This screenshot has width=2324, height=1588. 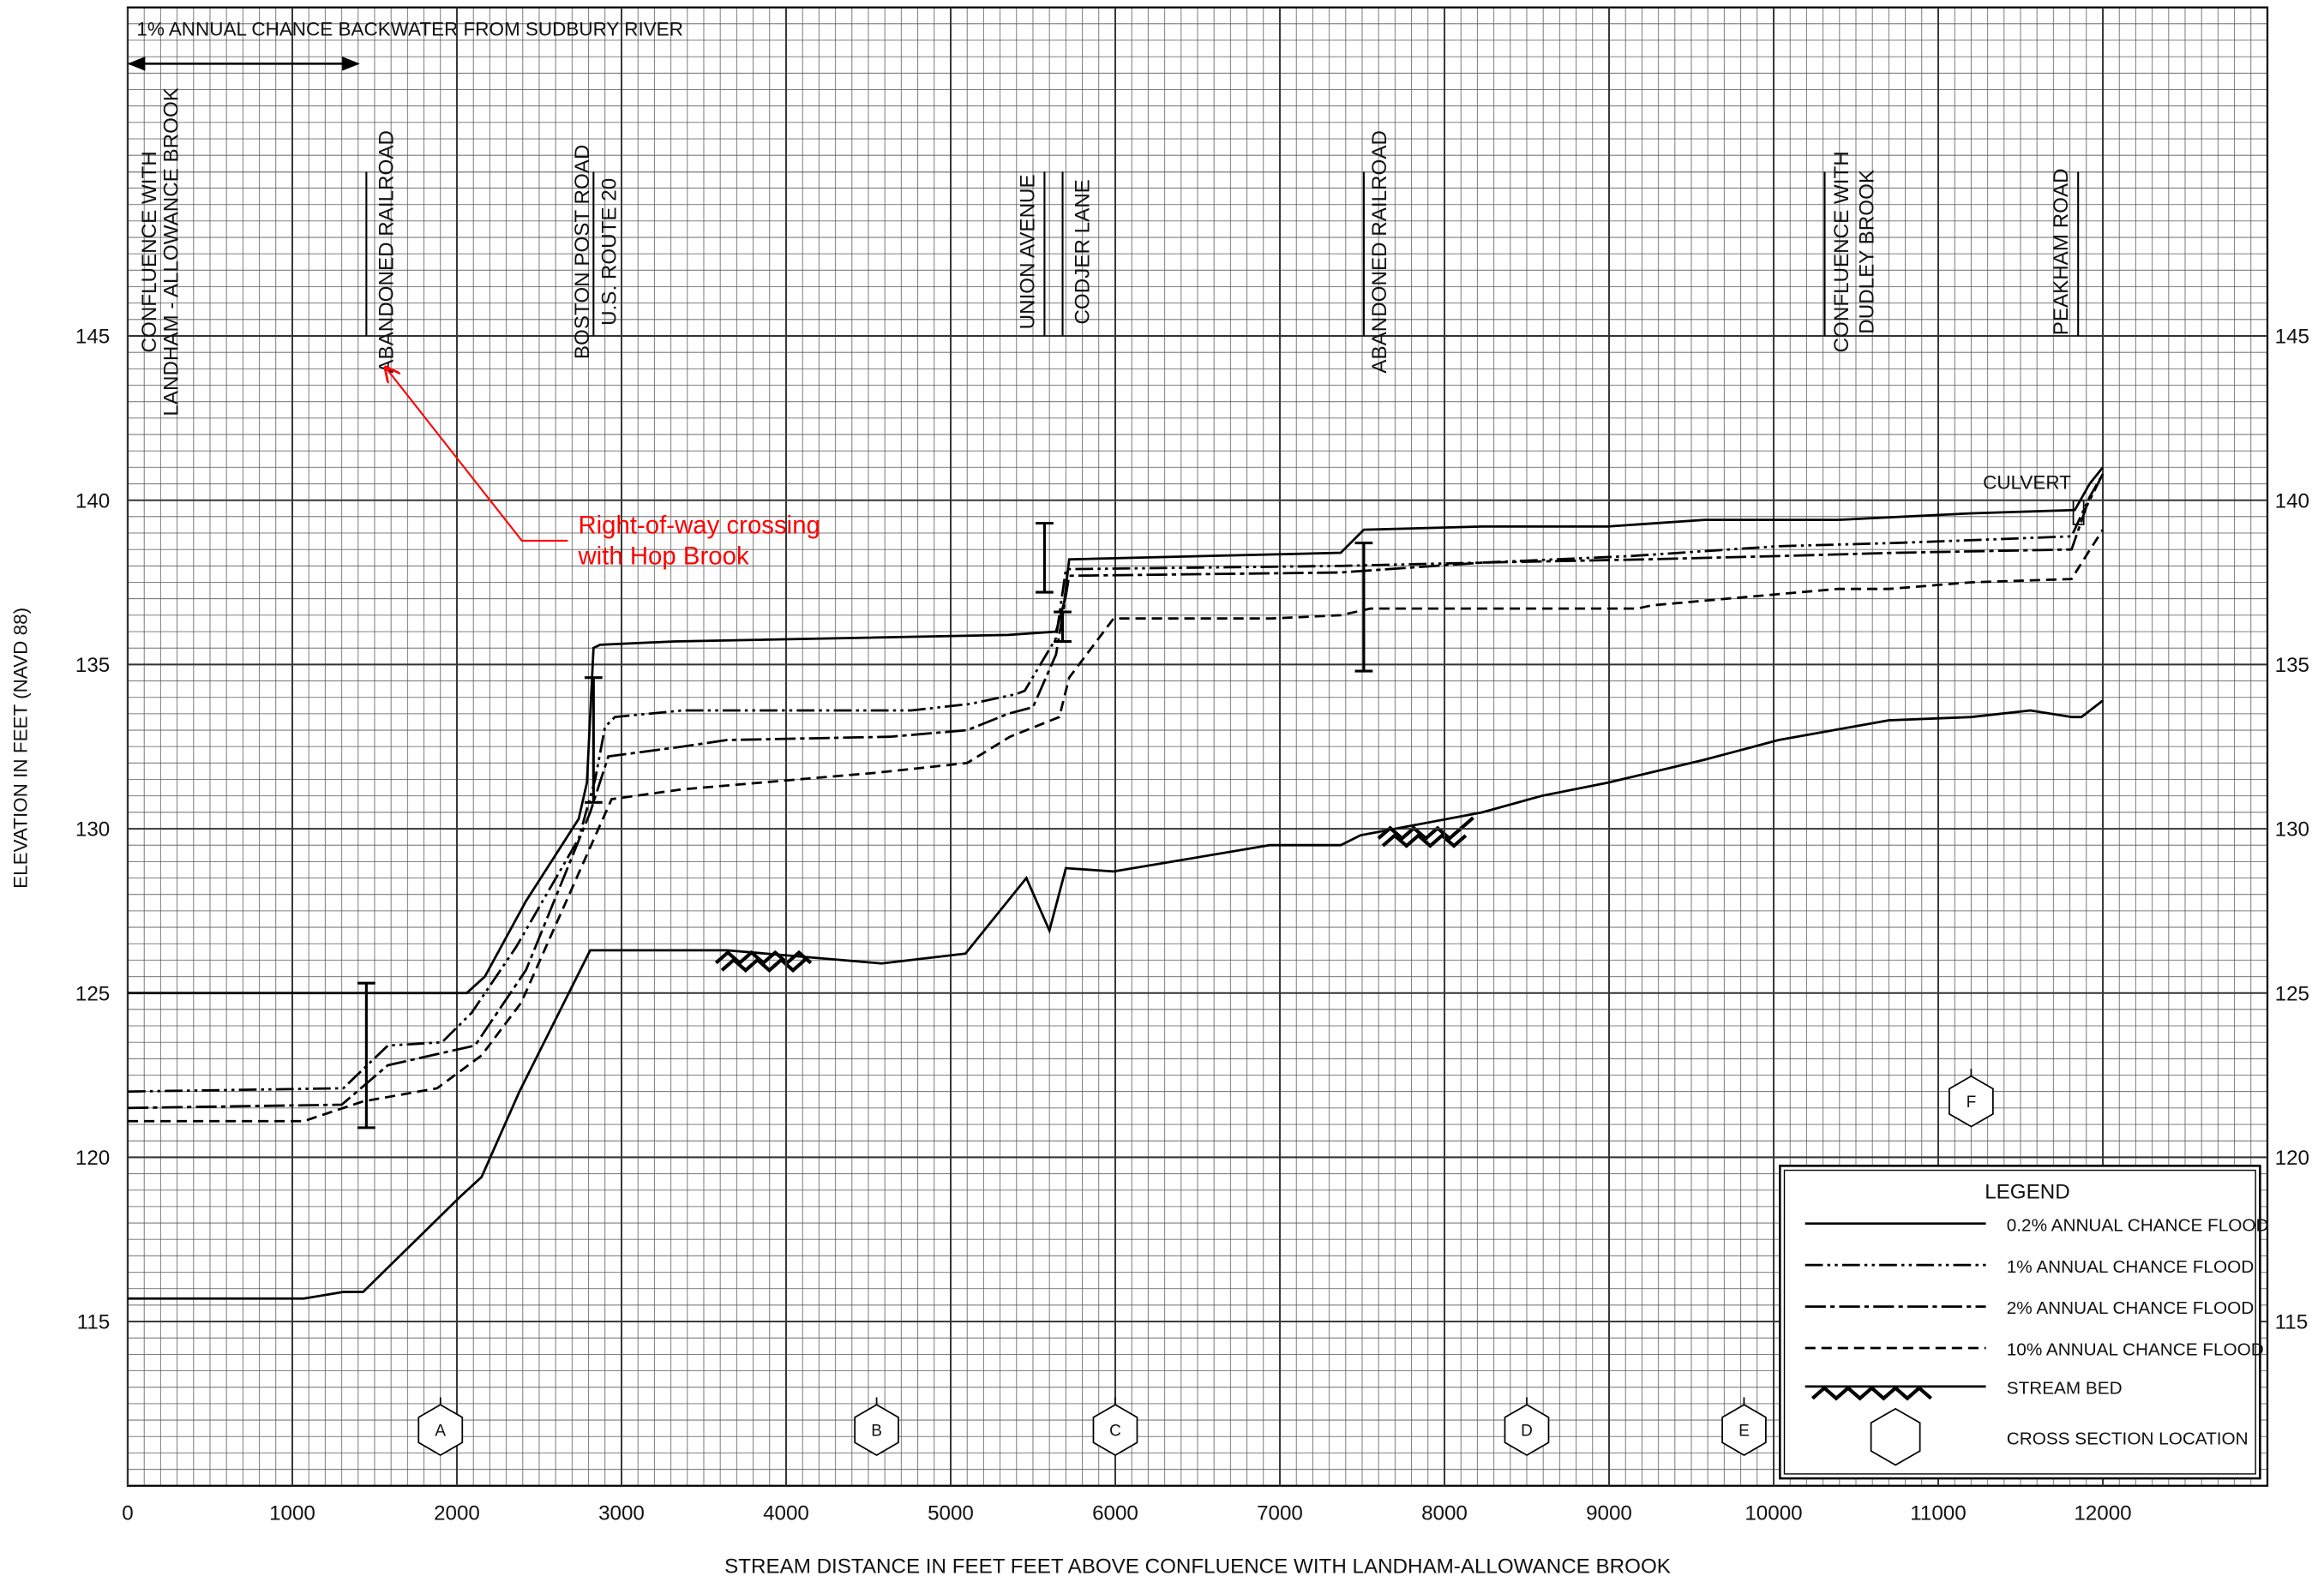 I want to click on y-tick-label: 120, so click(x=93, y=1158).